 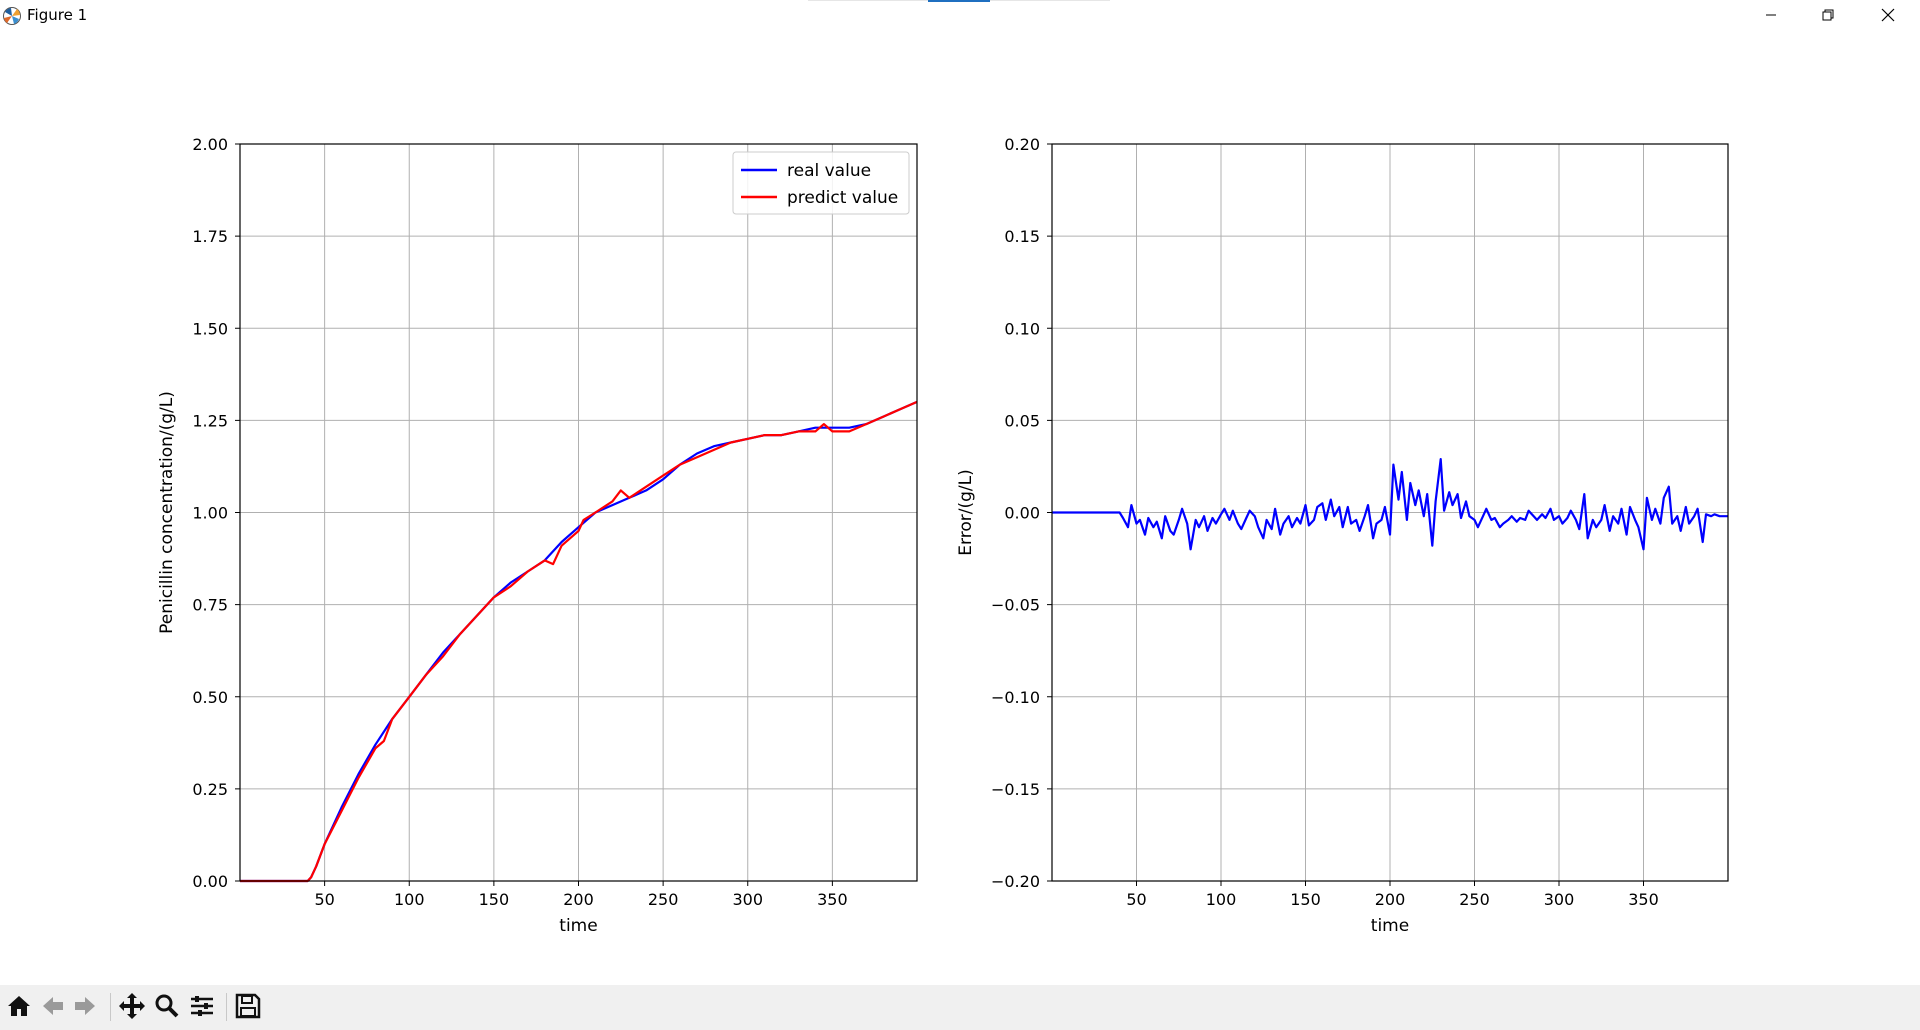 I want to click on maximize-button, so click(x=1828, y=15).